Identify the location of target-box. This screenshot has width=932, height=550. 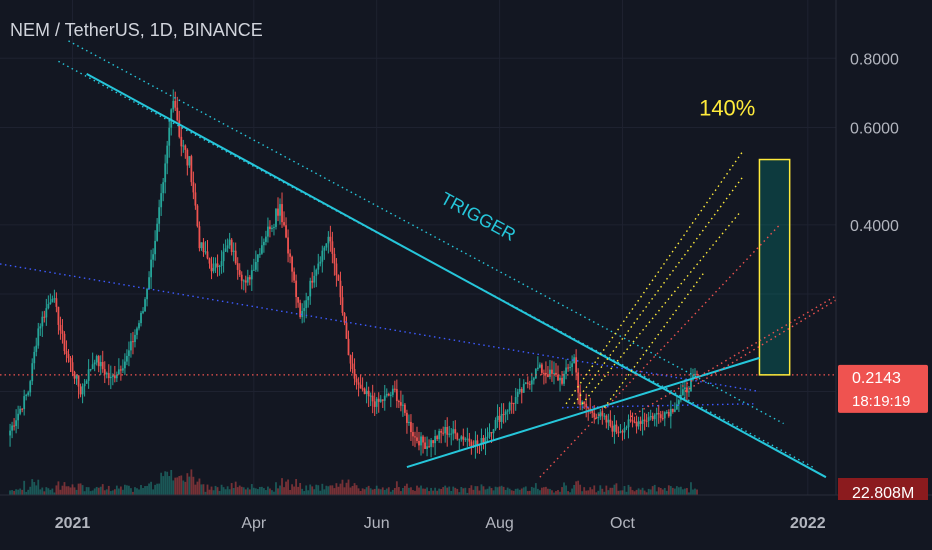
(774, 267).